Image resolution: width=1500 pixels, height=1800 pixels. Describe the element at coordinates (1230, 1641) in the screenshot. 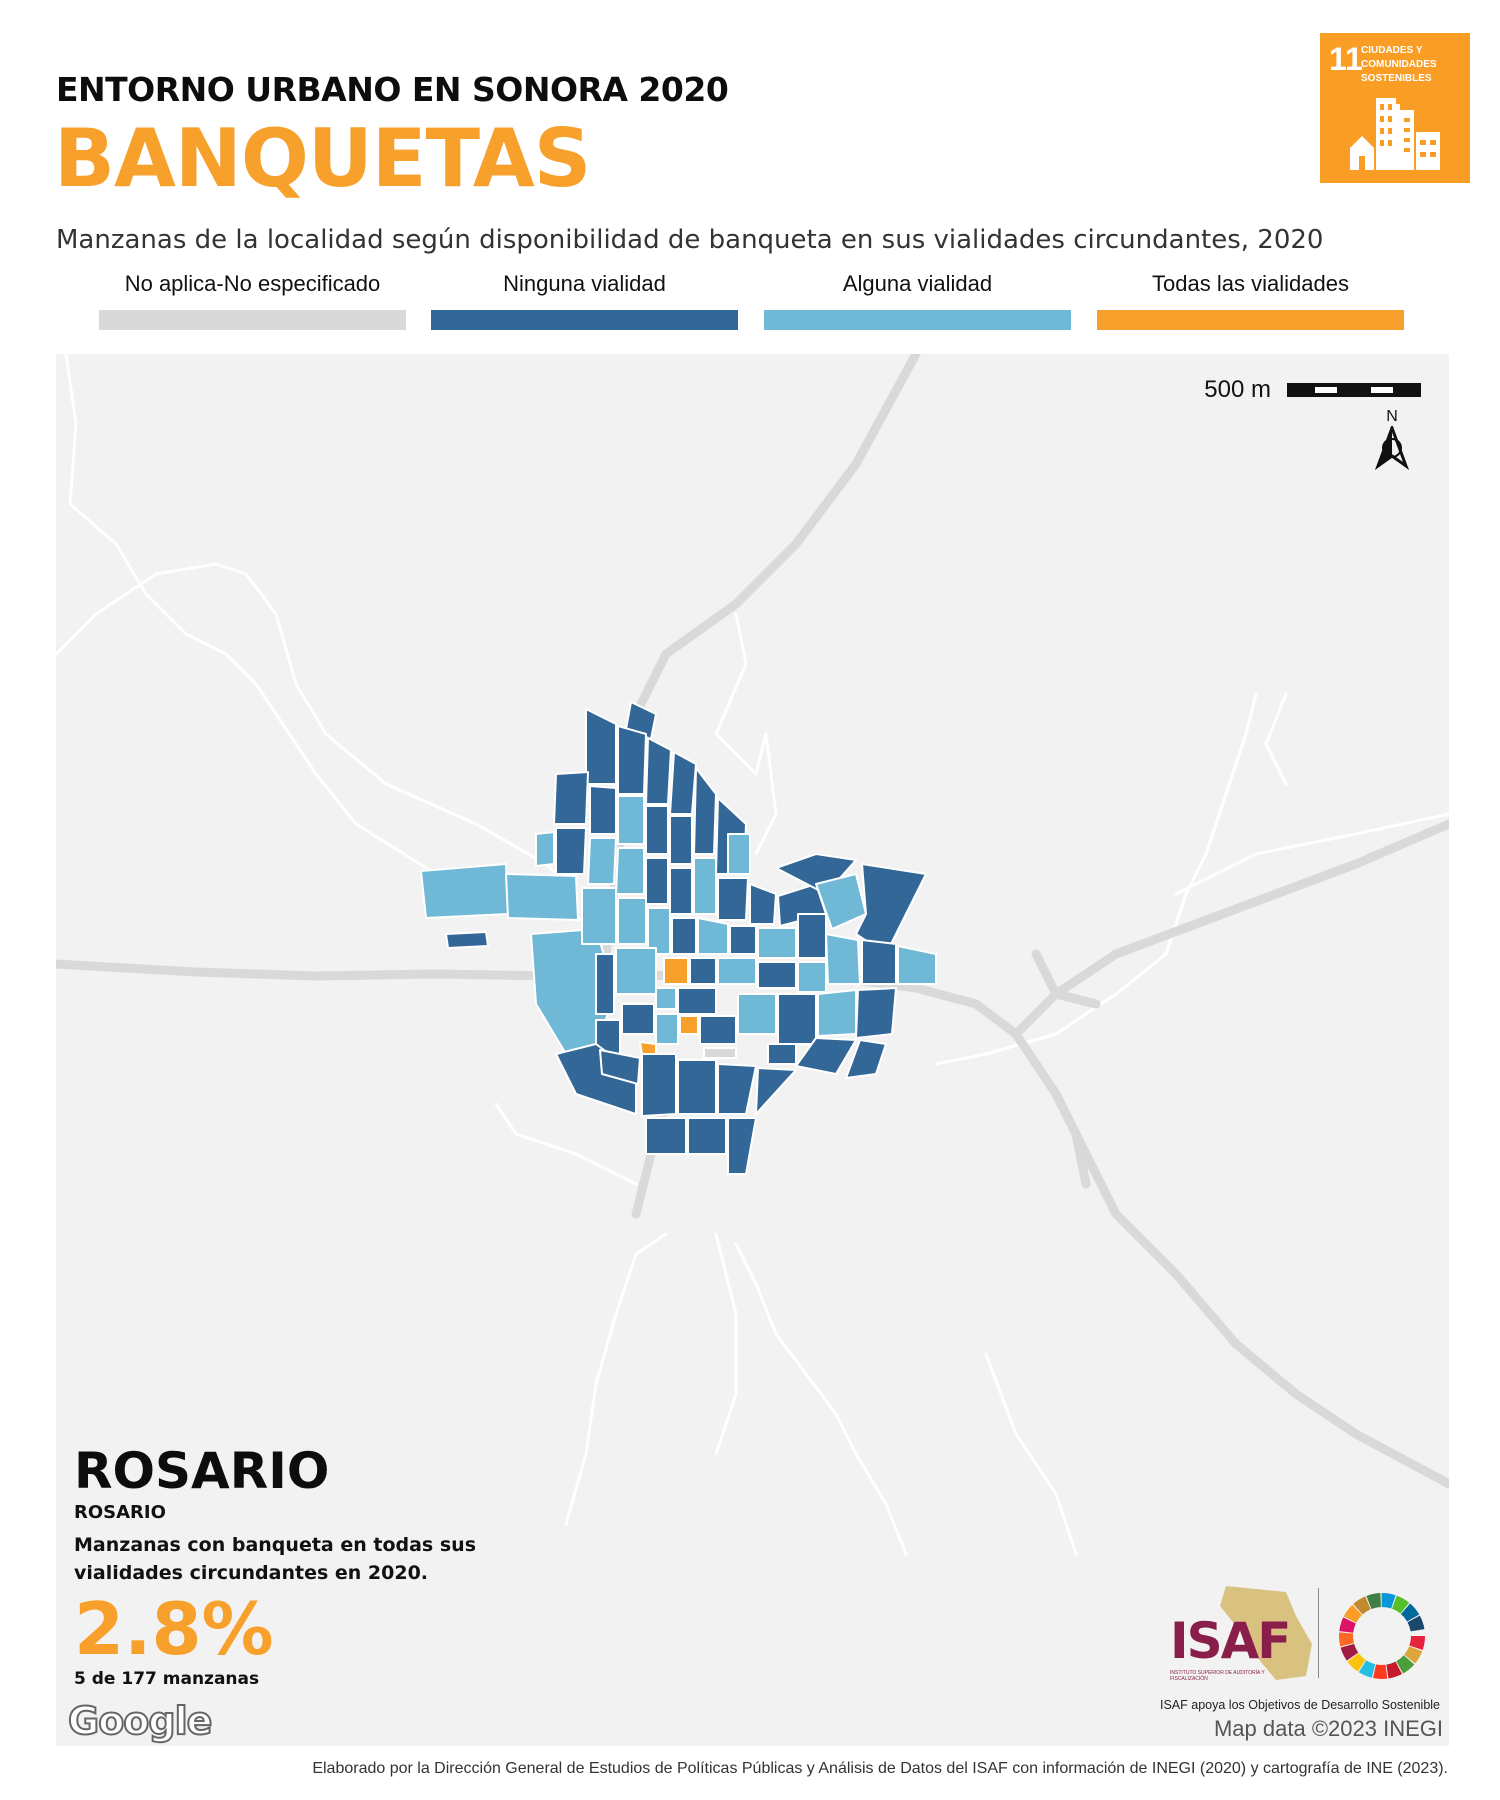

I see `isaf-logo: ISAF` at that location.